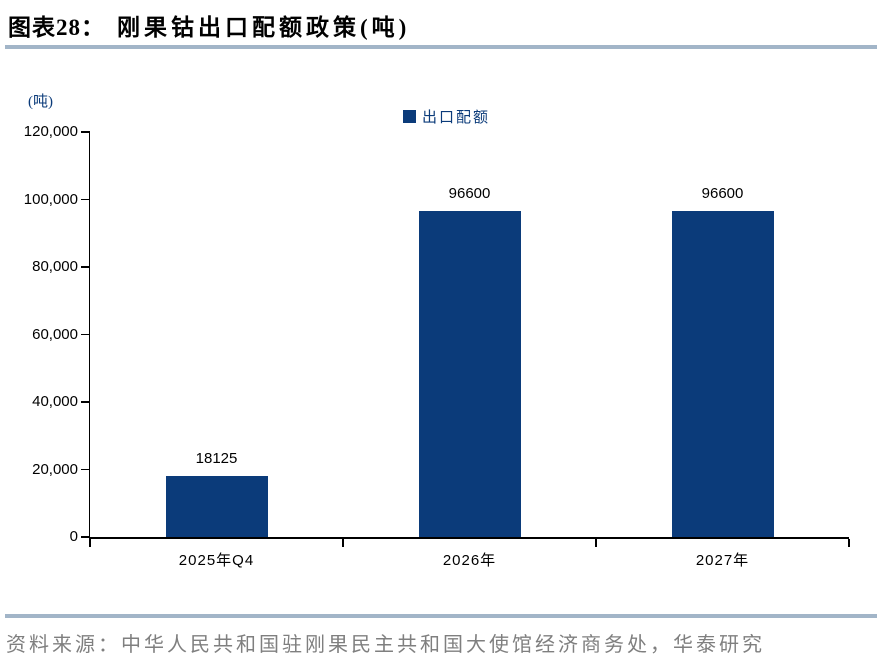  Describe the element at coordinates (456, 118) in the screenshot. I see `legend-series-label: 出口配额` at that location.